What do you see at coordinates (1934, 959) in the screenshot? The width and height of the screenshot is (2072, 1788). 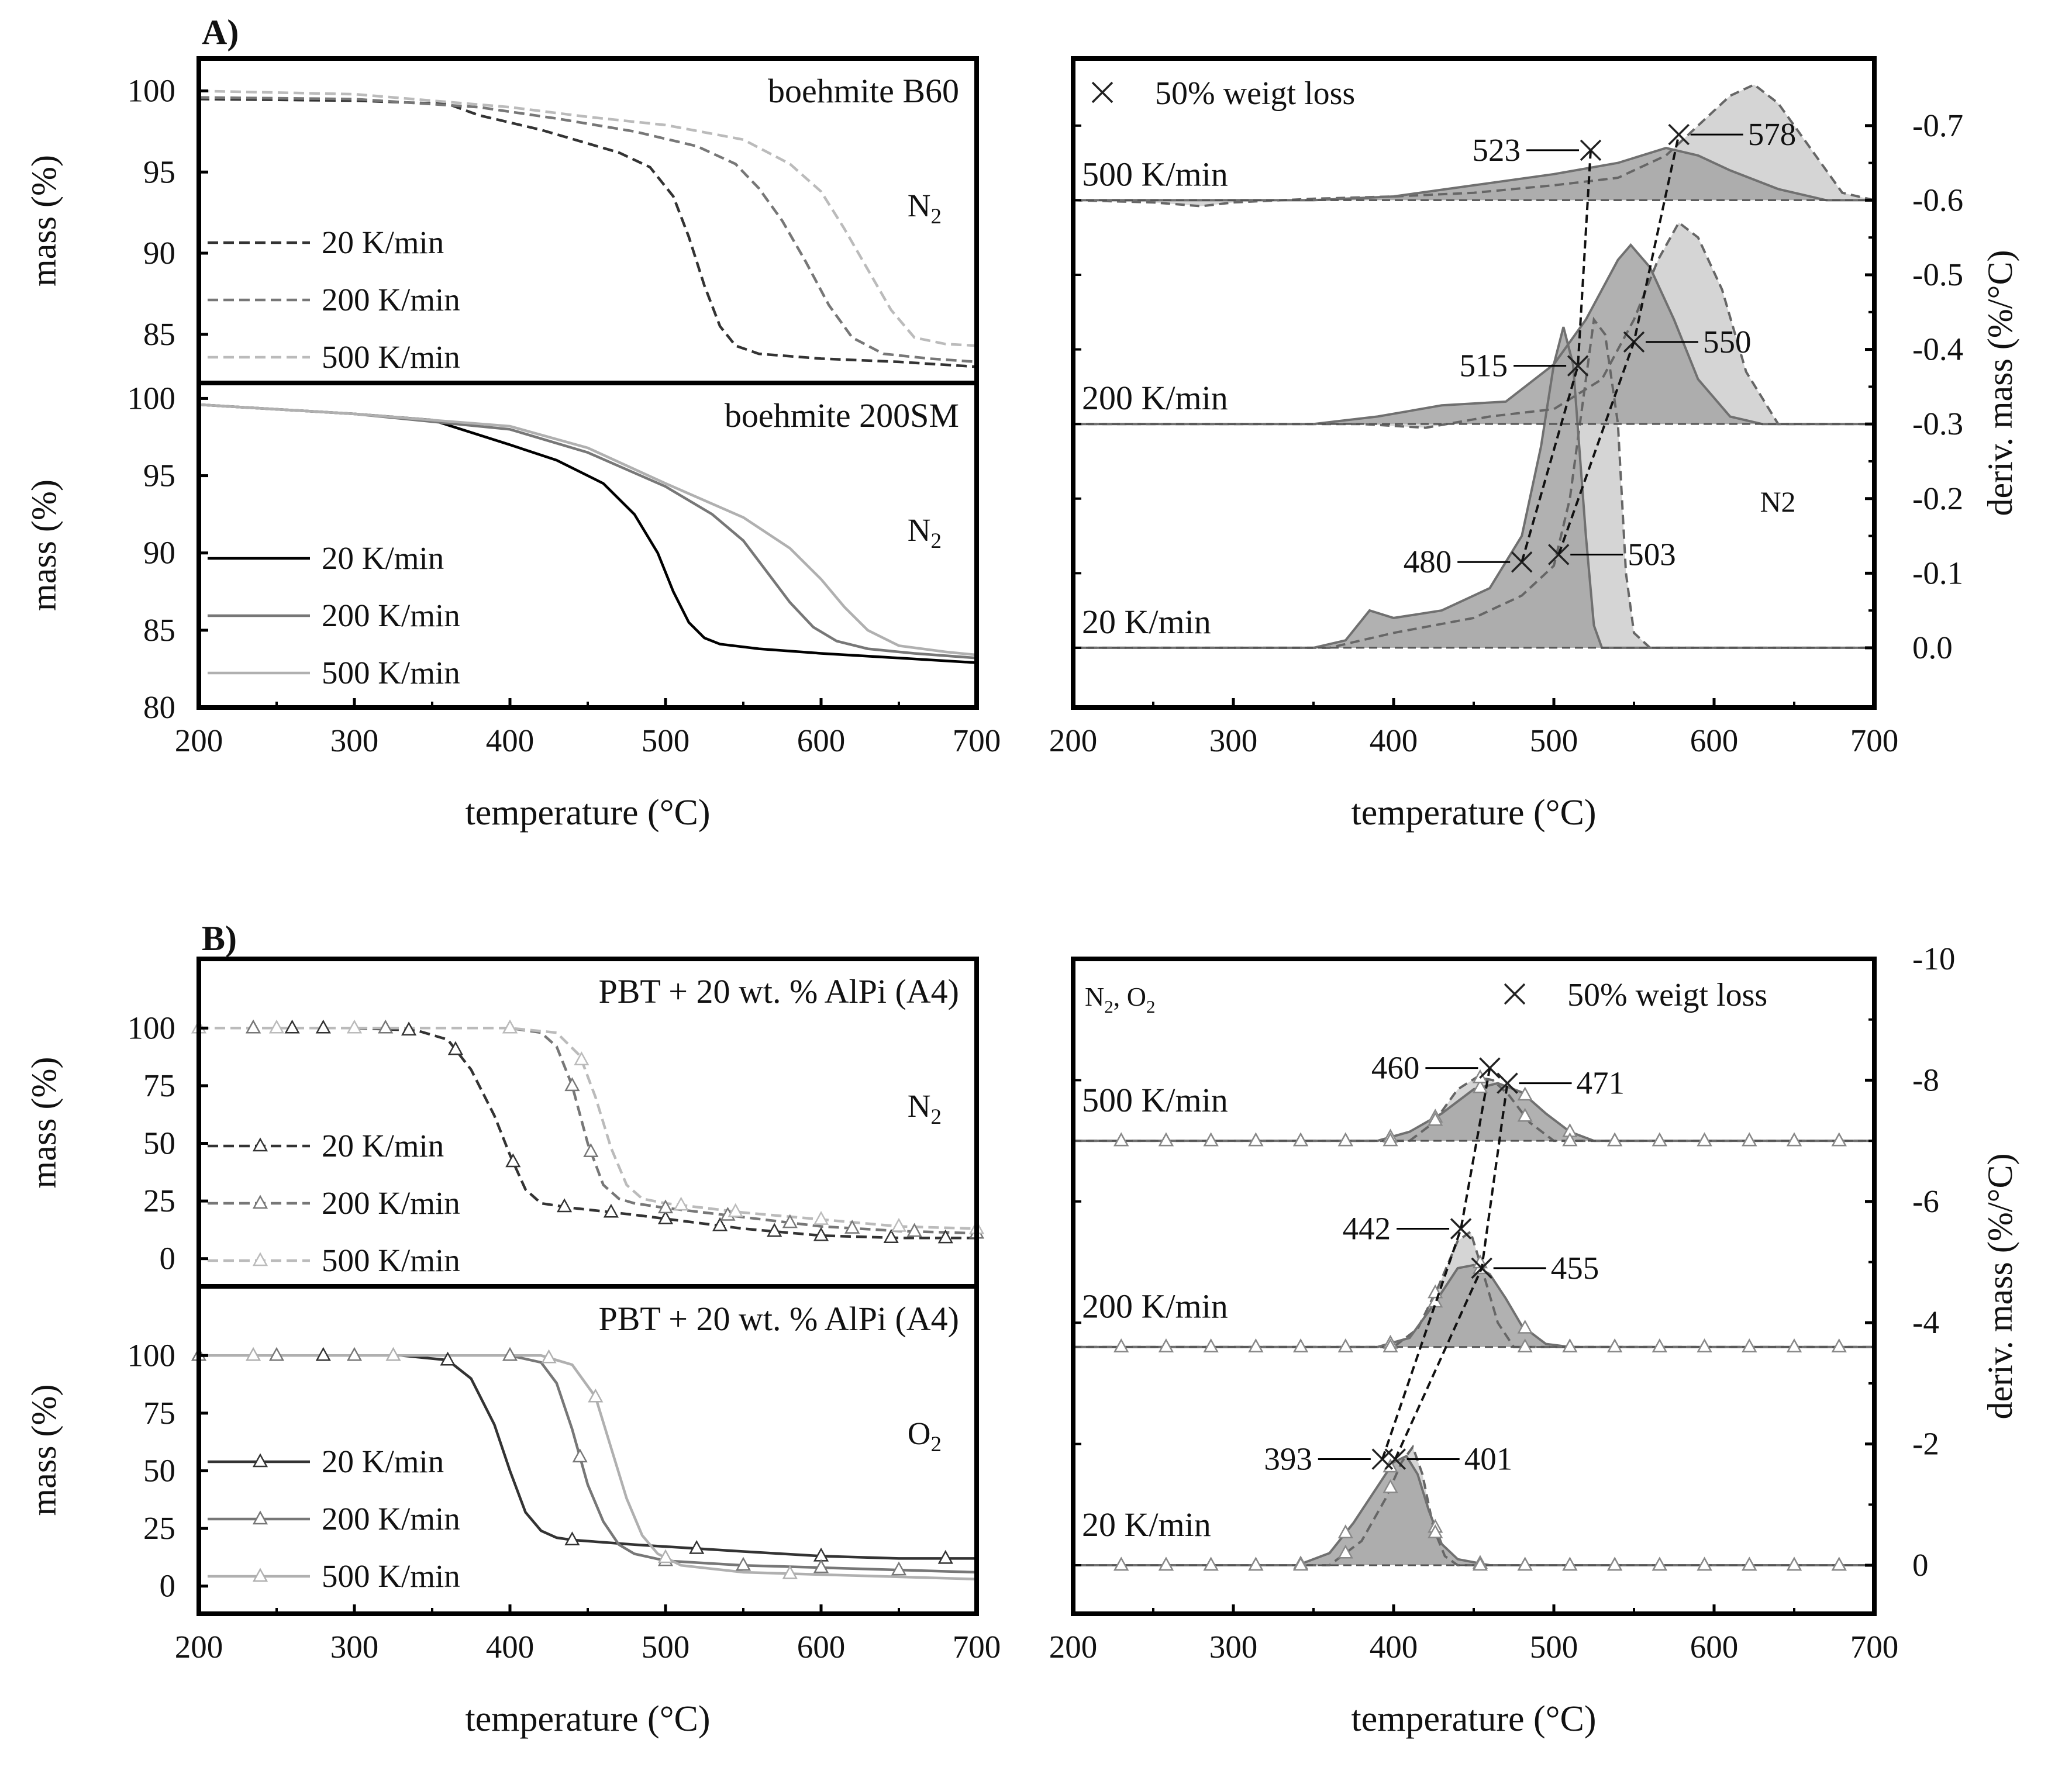 I see `y-tick-label: -10` at bounding box center [1934, 959].